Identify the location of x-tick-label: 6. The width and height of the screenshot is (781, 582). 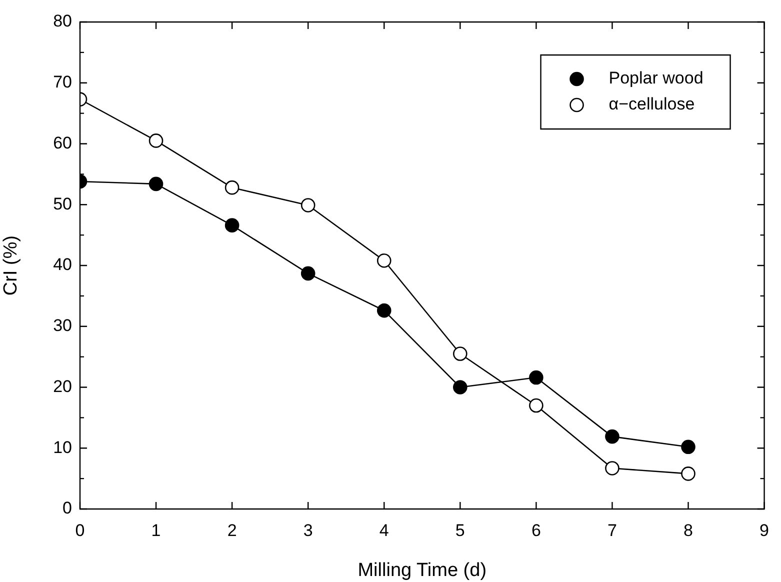
(536, 530).